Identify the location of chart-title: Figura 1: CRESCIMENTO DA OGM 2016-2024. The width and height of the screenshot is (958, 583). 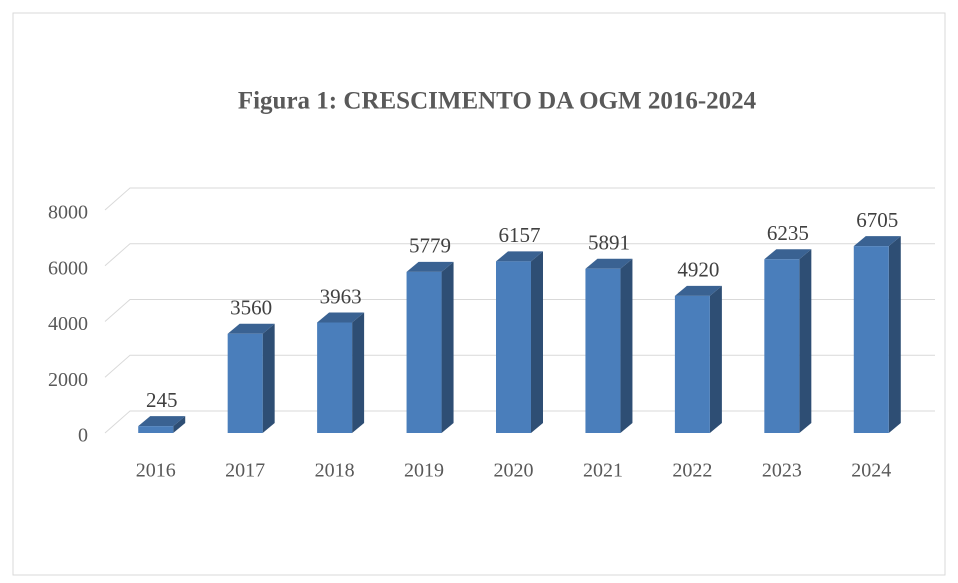
(497, 101).